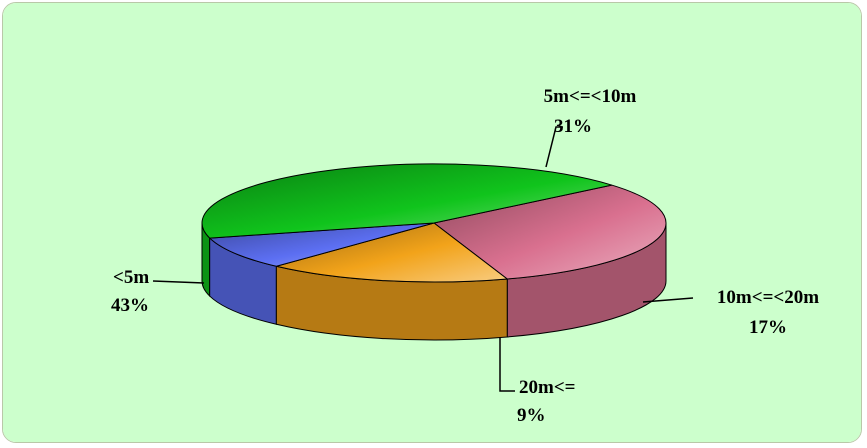 Image resolution: width=867 pixels, height=448 pixels. Describe the element at coordinates (507, 364) in the screenshot. I see `leader-line-20m` at that location.